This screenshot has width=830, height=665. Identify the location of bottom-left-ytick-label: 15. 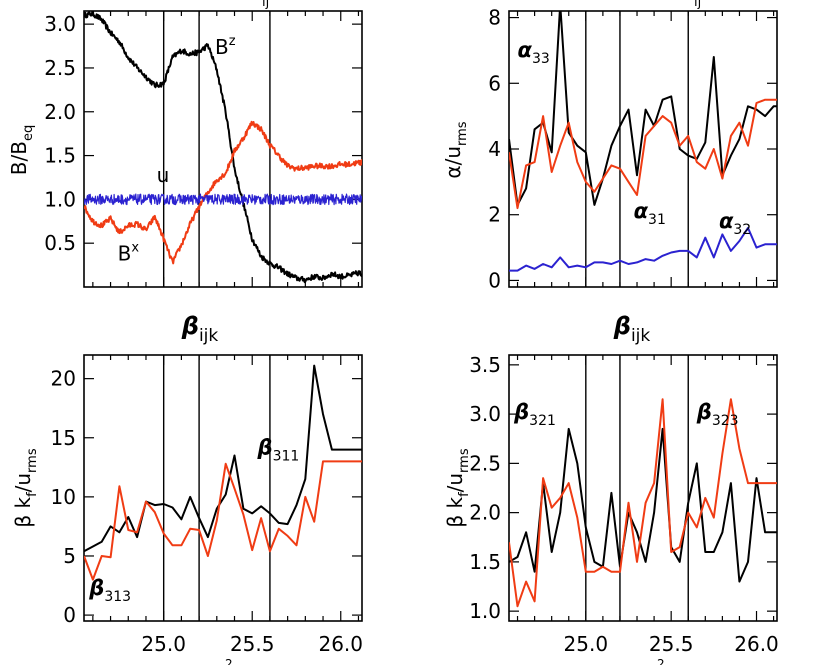
(63, 438).